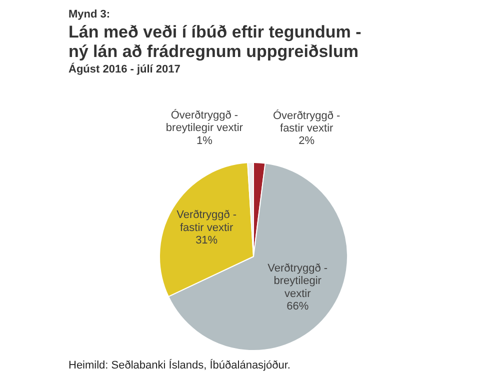 Image resolution: width=487 pixels, height=383 pixels. Describe the element at coordinates (298, 281) in the screenshot. I see `slice-label: Verðtryggð - breytilegir vextir` at that location.